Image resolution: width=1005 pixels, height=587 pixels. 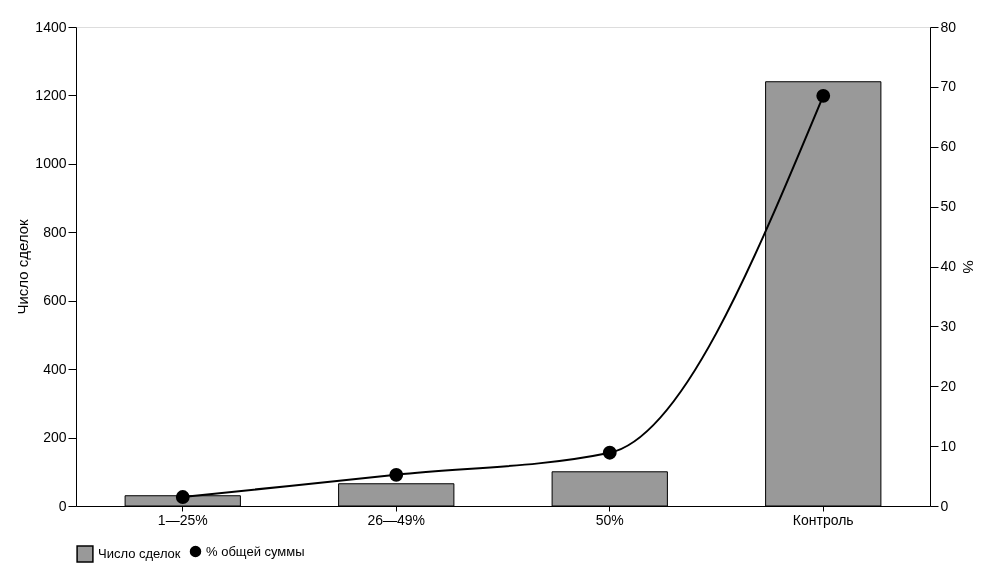 I want to click on x-tick-label: 26—49%, so click(x=396, y=519).